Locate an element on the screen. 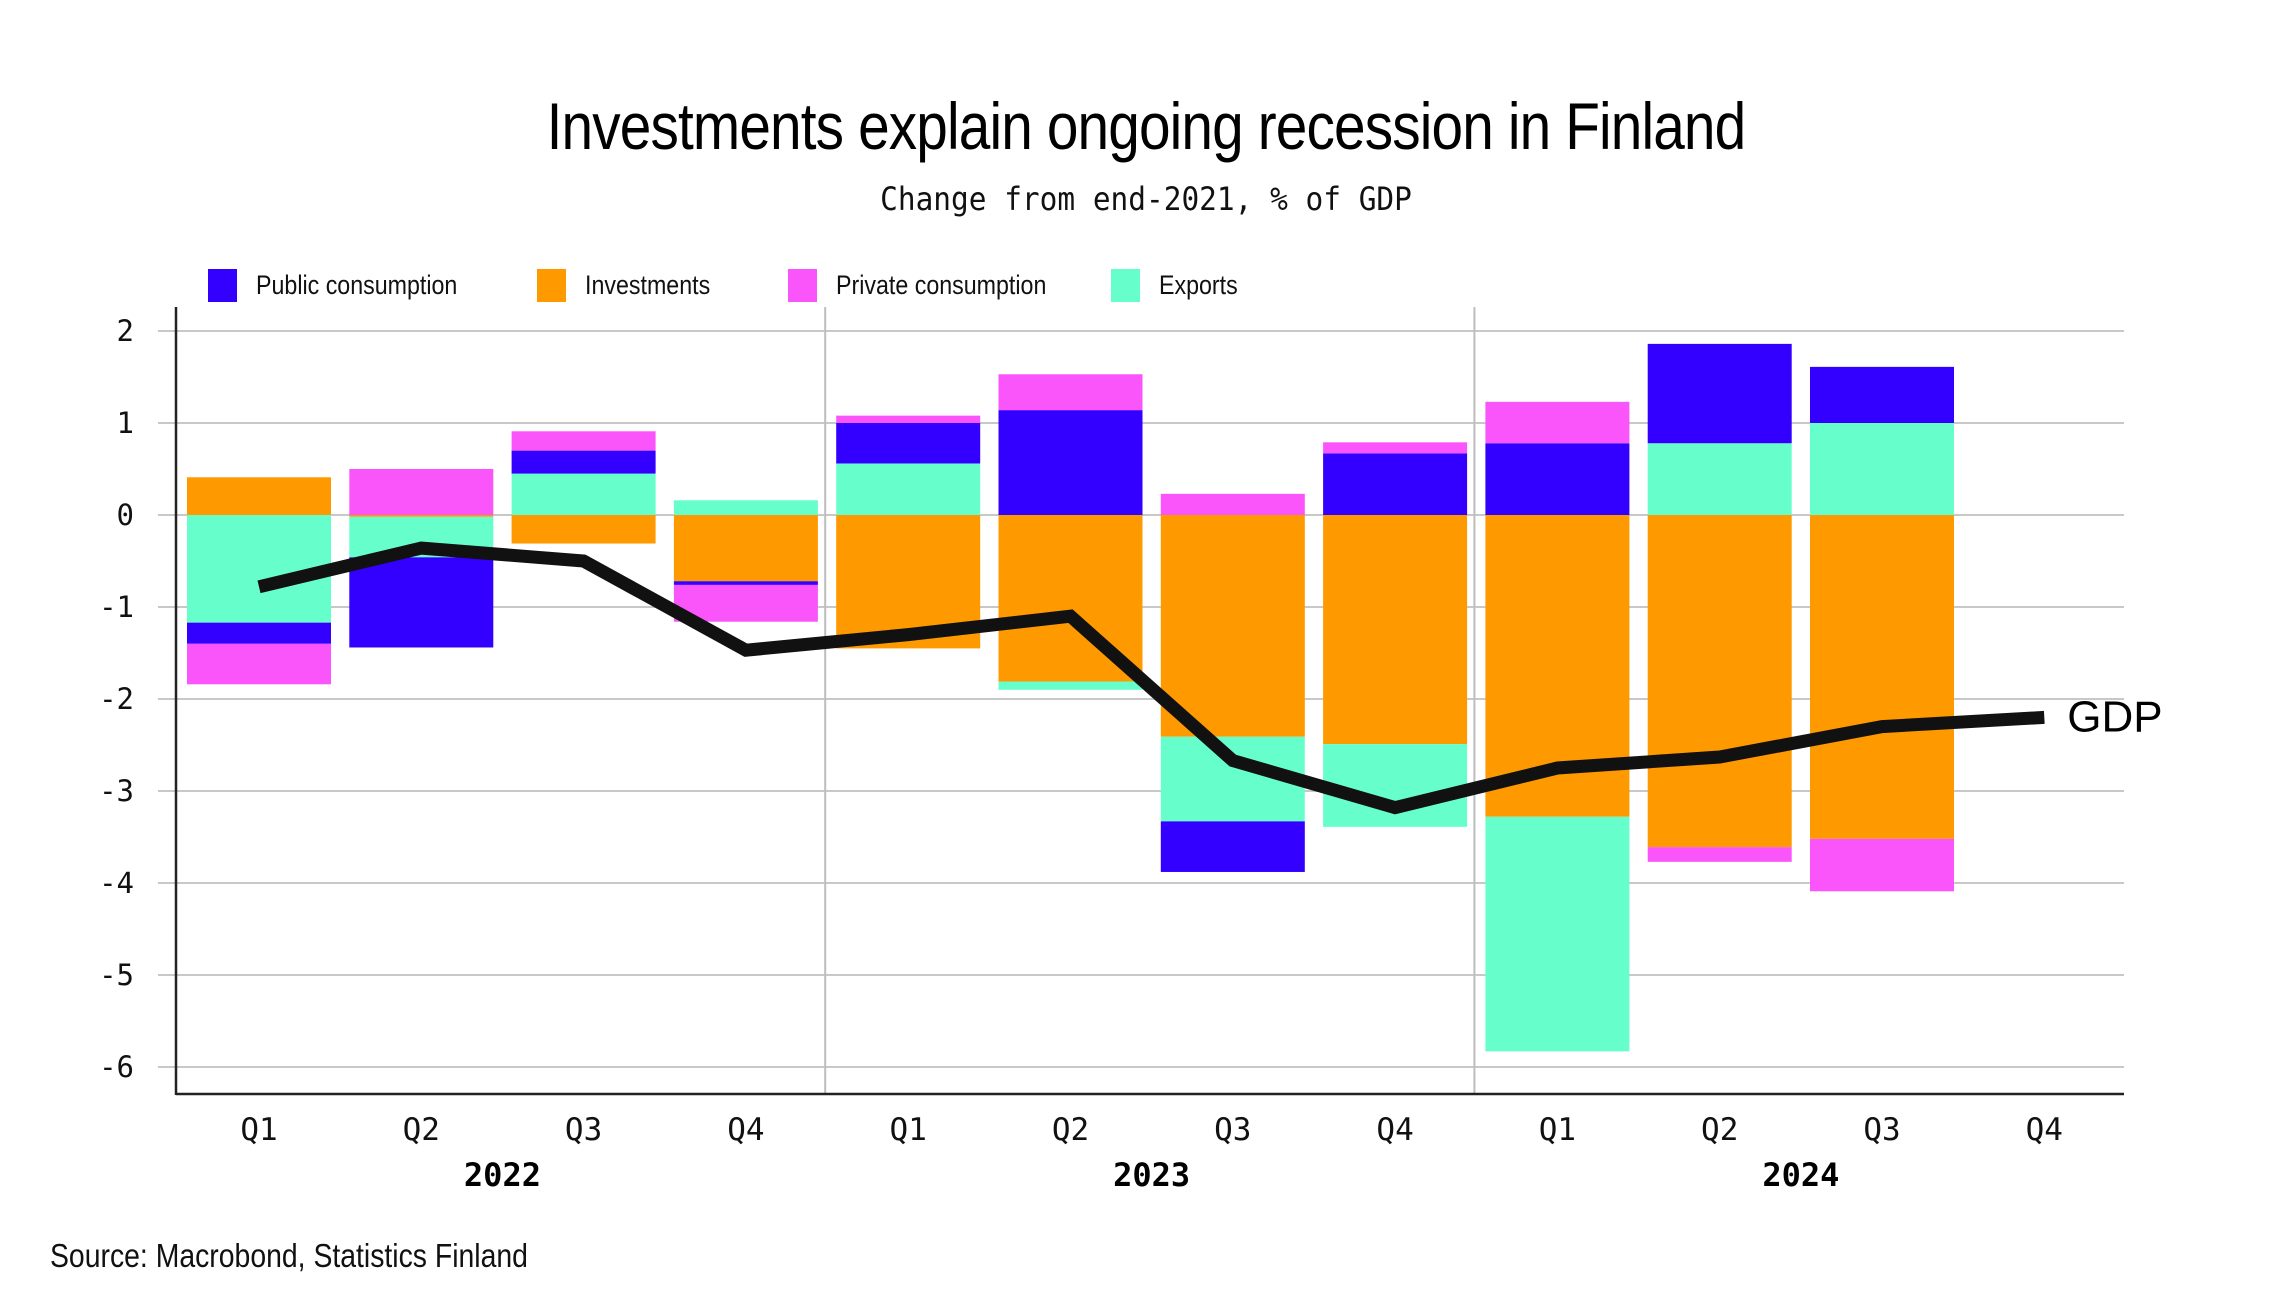 The height and width of the screenshot is (1307, 2292). year-label: 2024 is located at coordinates (1800, 1175).